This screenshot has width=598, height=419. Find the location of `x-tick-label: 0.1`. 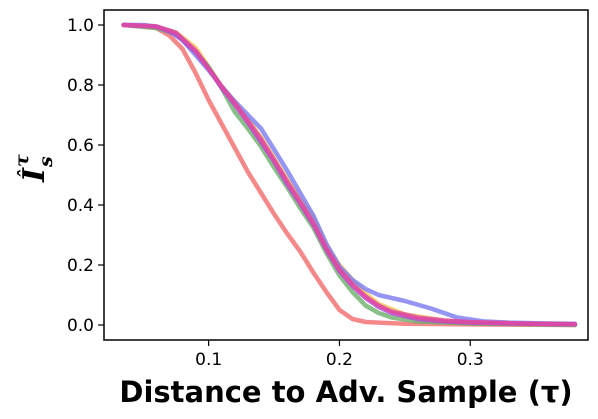

x-tick-label: 0.1 is located at coordinates (208, 360).